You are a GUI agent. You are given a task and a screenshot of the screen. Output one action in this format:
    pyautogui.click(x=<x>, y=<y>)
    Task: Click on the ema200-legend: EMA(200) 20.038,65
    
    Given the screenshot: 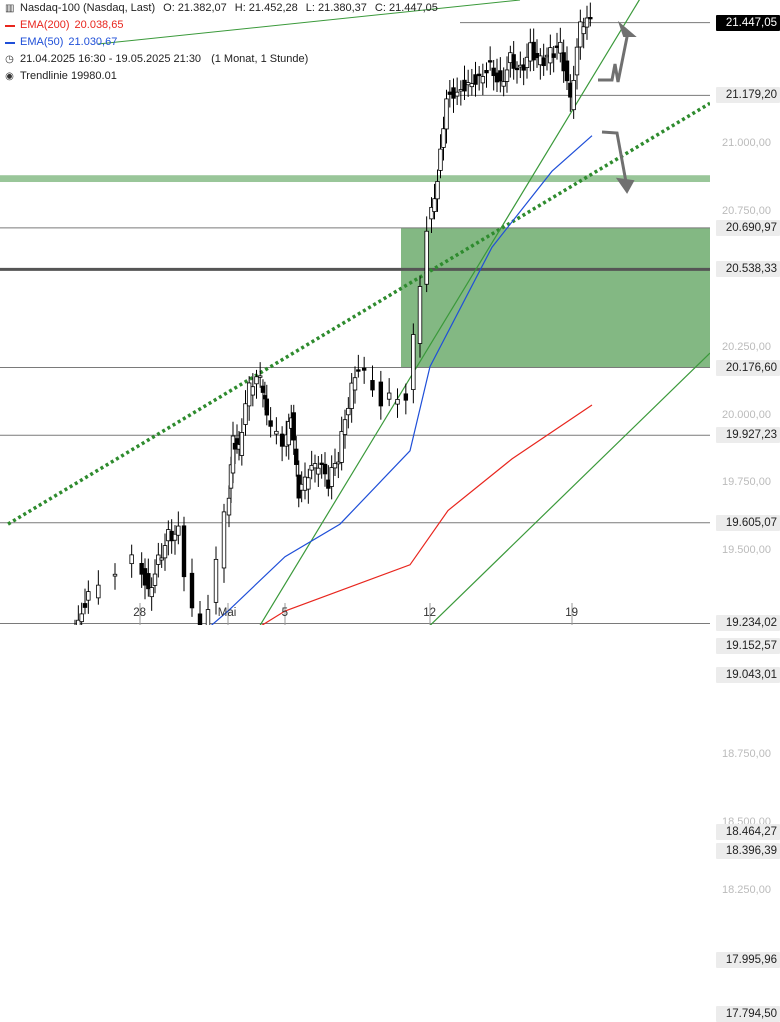 What is the action you would take?
    pyautogui.click(x=280, y=25)
    